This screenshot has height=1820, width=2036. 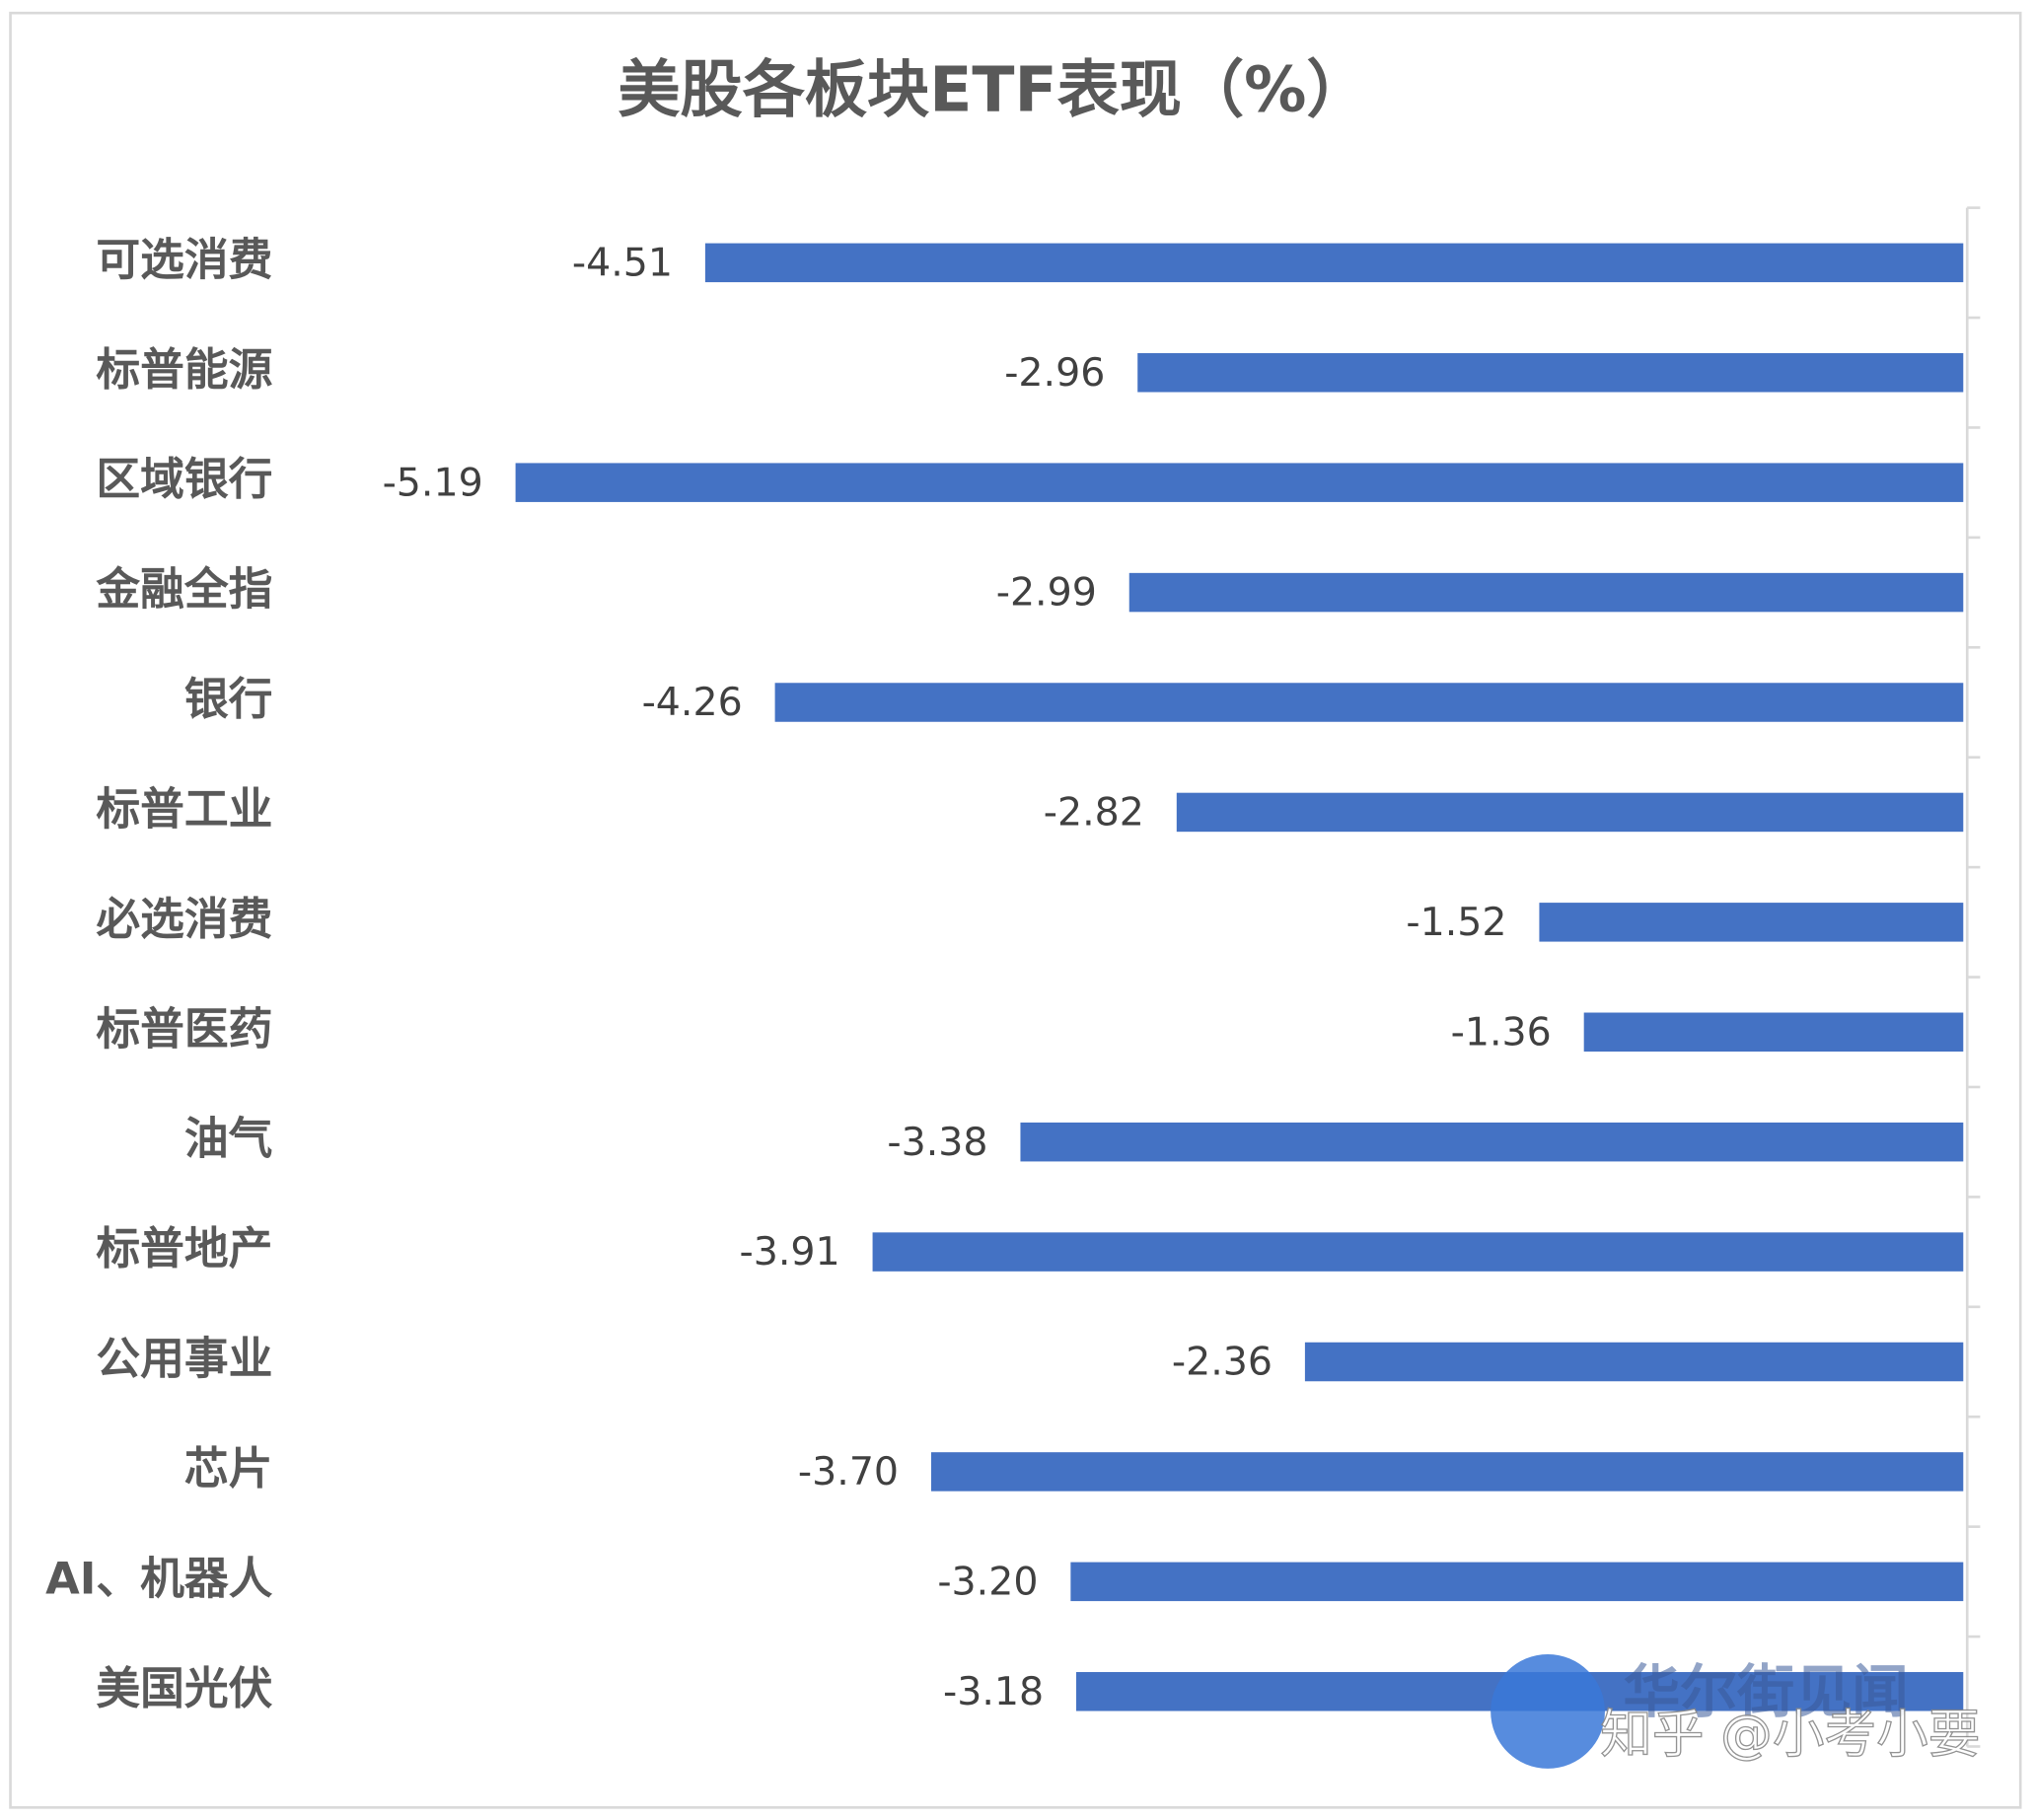 What do you see at coordinates (159, 1578) in the screenshot?
I see `y-tick-label: AI、机器人` at bounding box center [159, 1578].